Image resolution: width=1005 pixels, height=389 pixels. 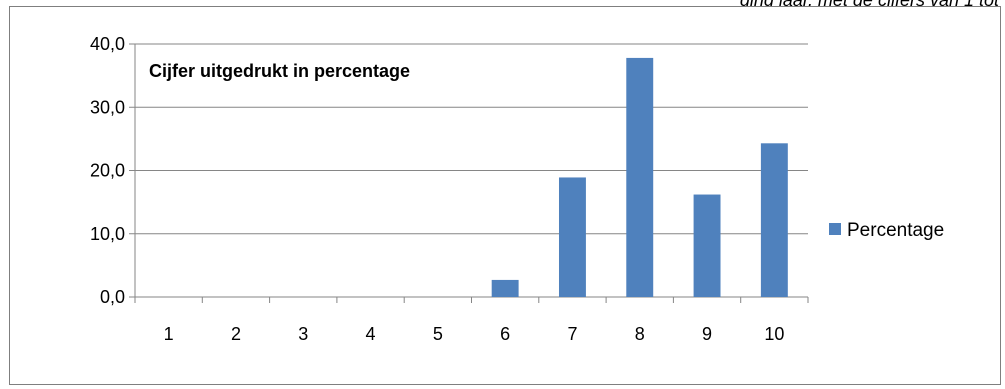 What do you see at coordinates (236, 334) in the screenshot?
I see `x-tick-label: 2` at bounding box center [236, 334].